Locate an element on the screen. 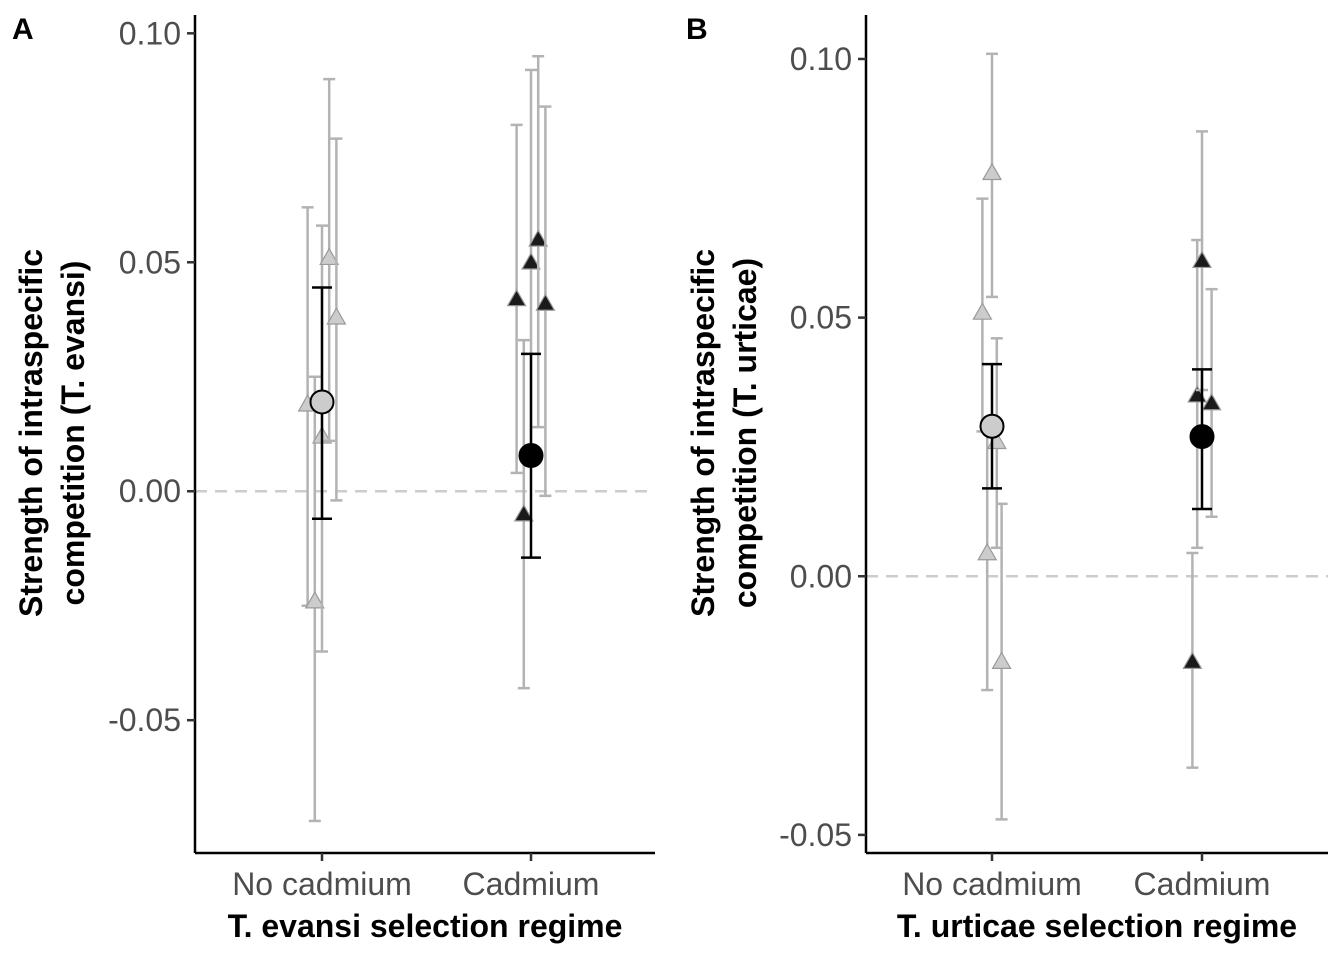  panel-b-y-axis-title-line2: competition (T. urticae) is located at coordinates (745, 433).